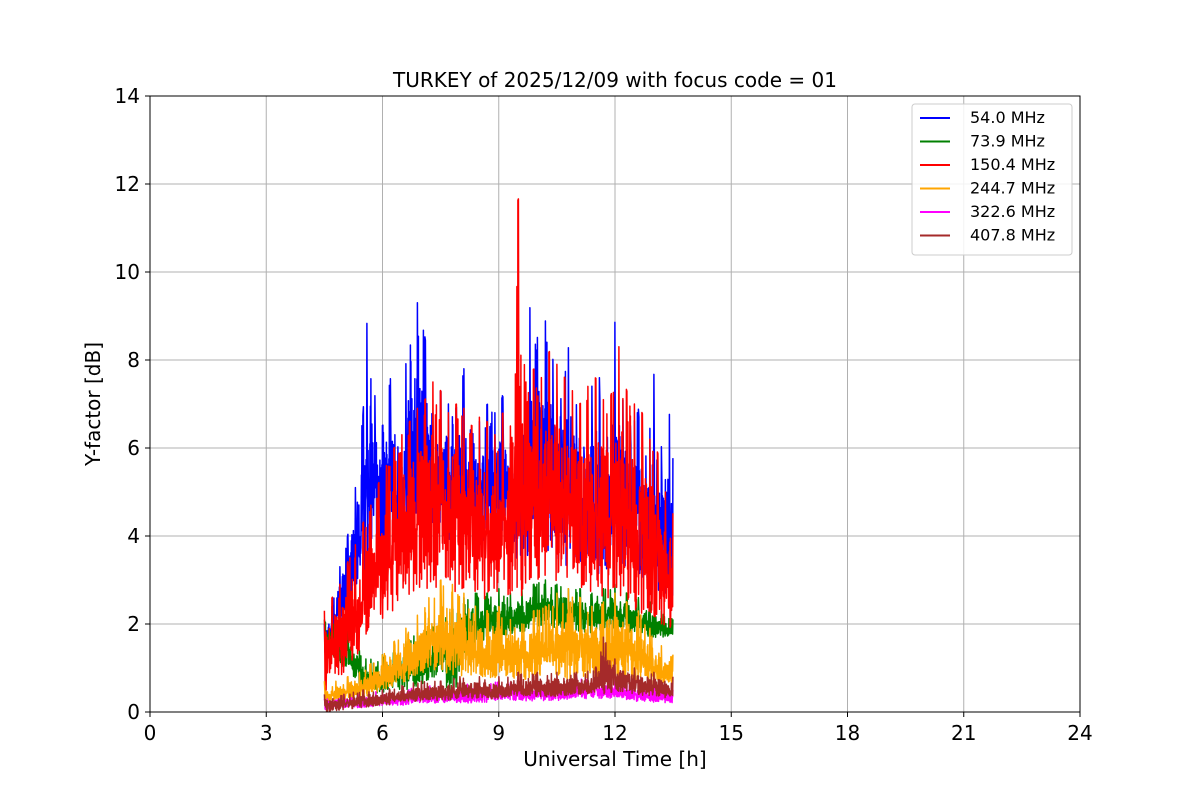 This screenshot has height=804, width=1200. Describe the element at coordinates (1012, 211) in the screenshot. I see `legend-label: 322.6 MHz` at that location.